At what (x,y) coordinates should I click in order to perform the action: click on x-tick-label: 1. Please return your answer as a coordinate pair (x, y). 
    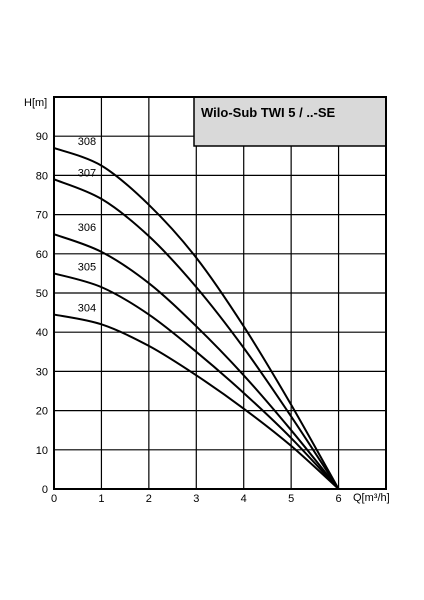
    Looking at the image, I should click on (101, 499).